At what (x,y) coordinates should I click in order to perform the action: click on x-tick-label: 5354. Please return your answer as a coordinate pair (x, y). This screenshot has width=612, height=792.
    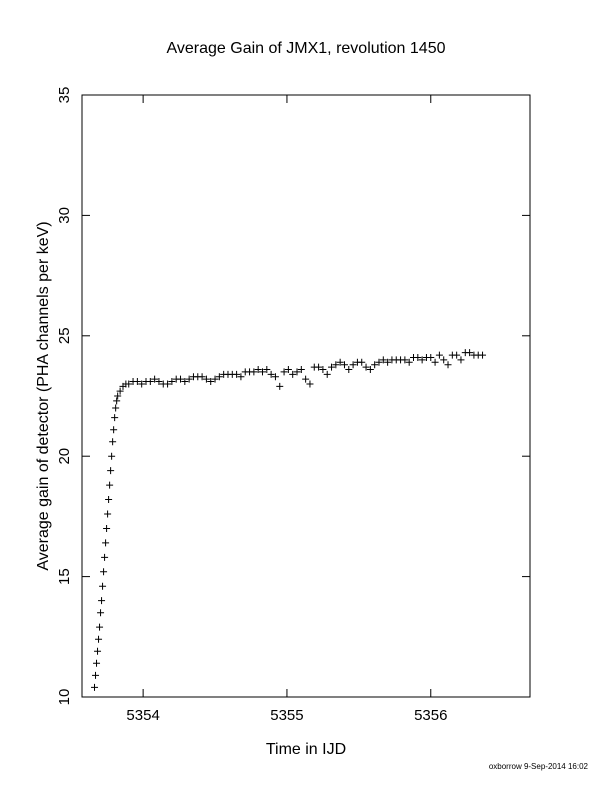
    Looking at the image, I should click on (142, 715).